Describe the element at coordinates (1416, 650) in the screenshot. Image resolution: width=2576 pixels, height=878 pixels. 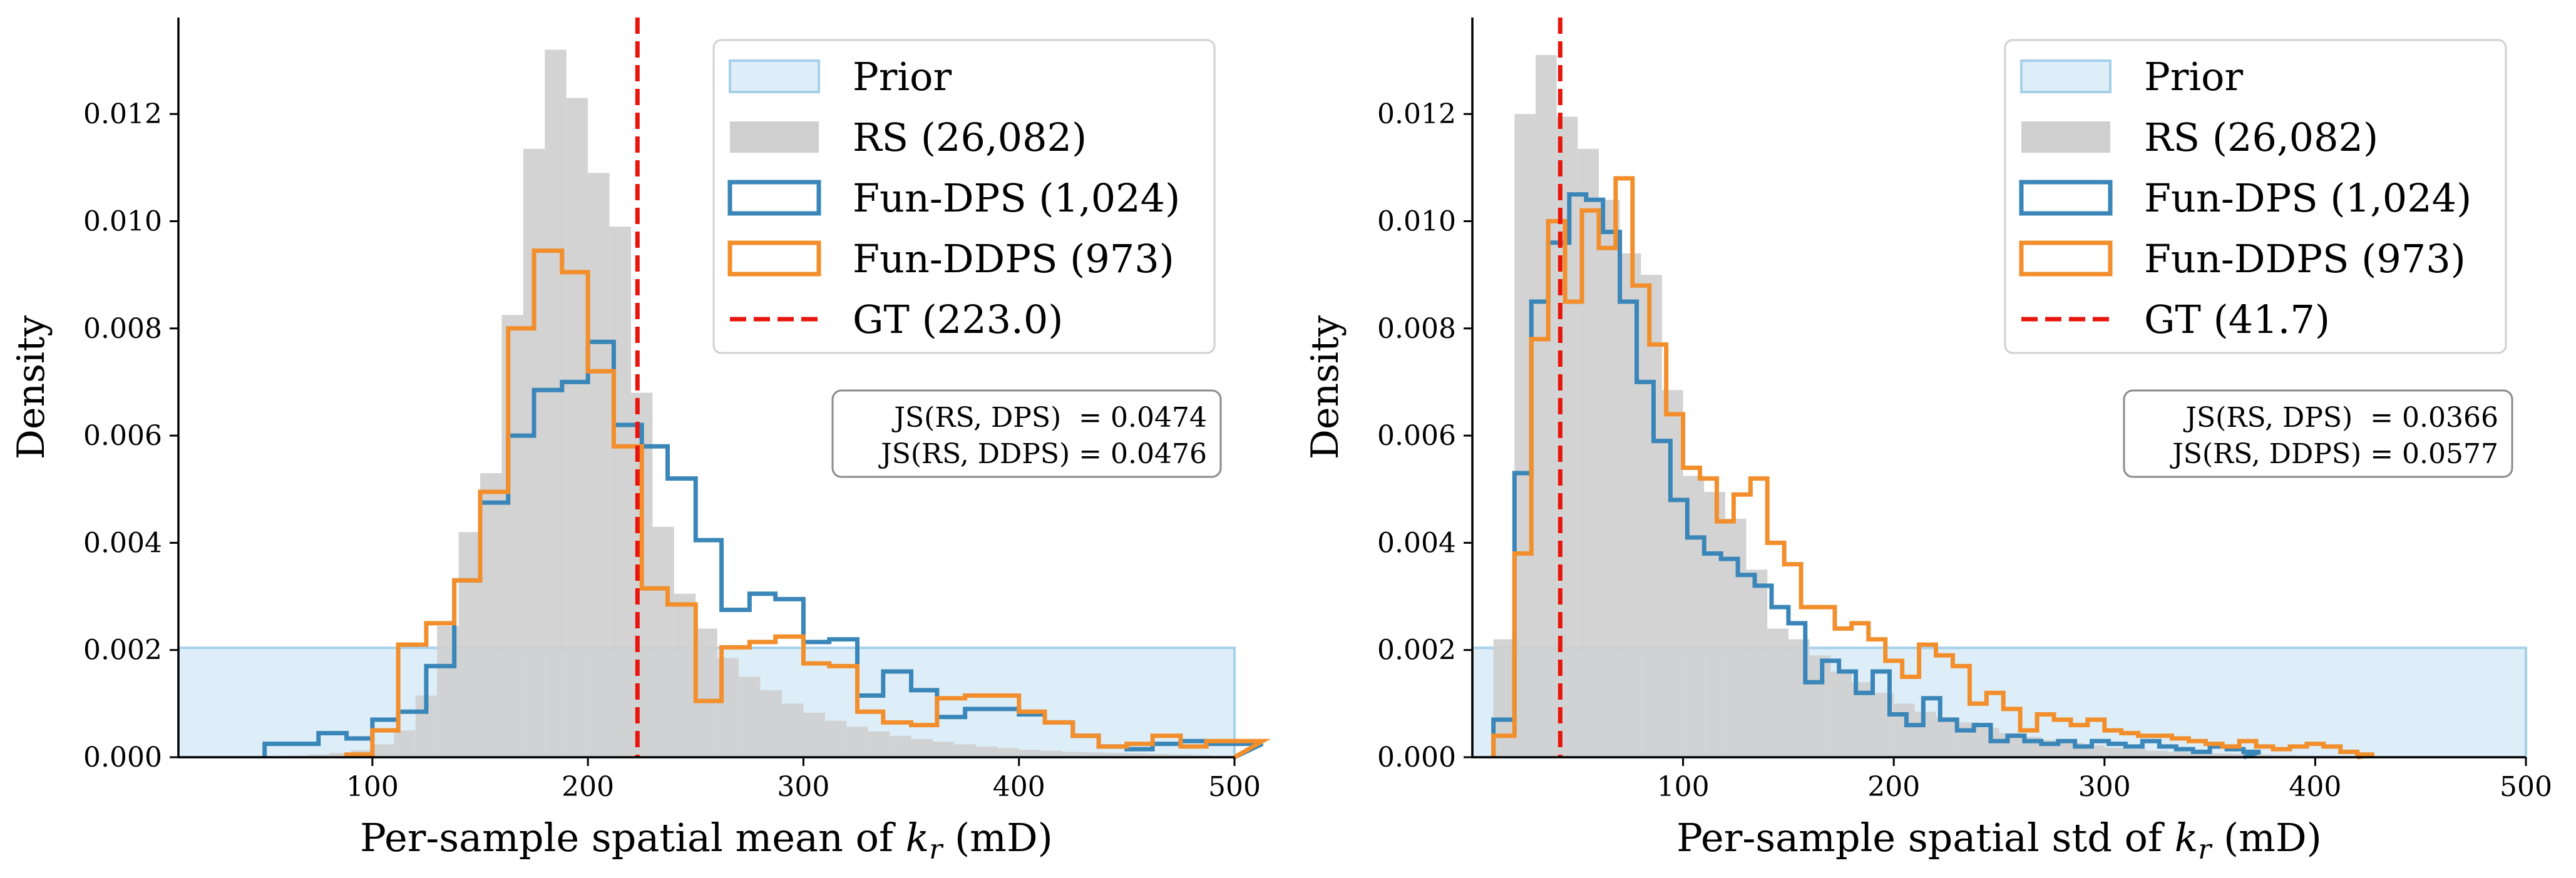
I see `y-tick-label: 0.002` at that location.